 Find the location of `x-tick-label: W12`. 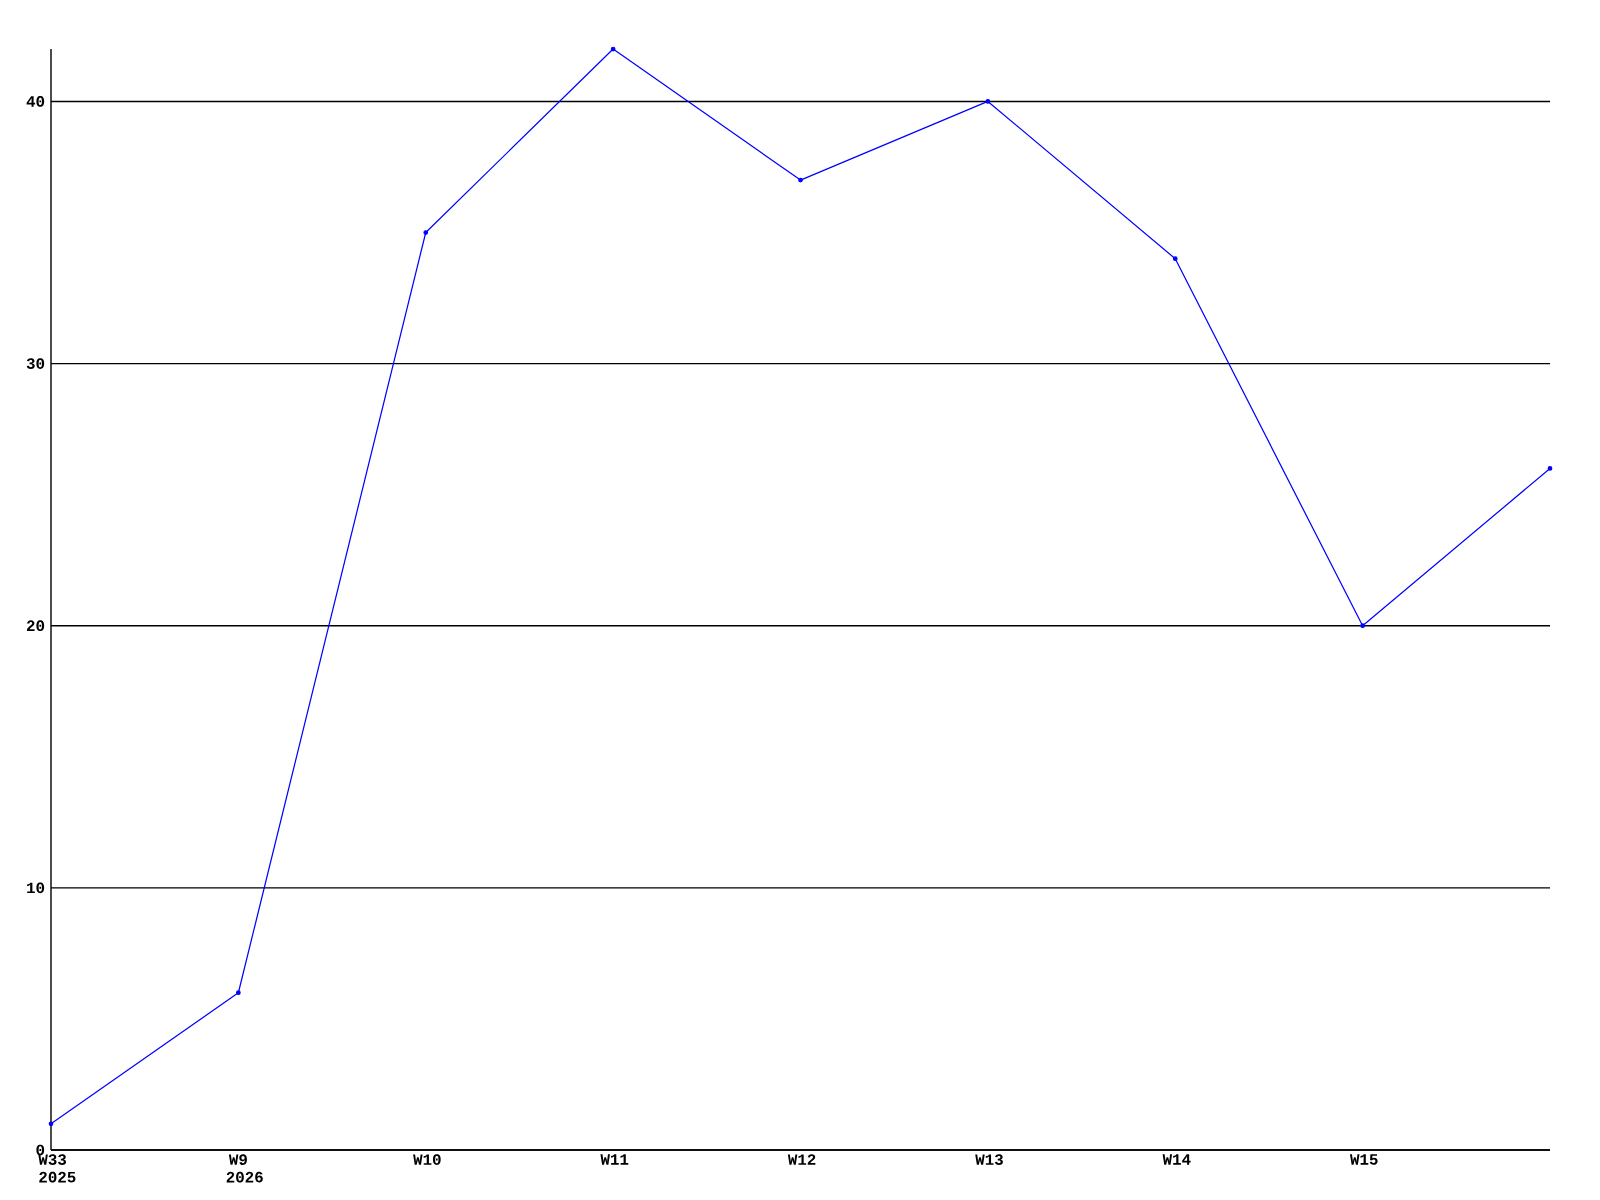

x-tick-label: W12 is located at coordinates (801, 1159).